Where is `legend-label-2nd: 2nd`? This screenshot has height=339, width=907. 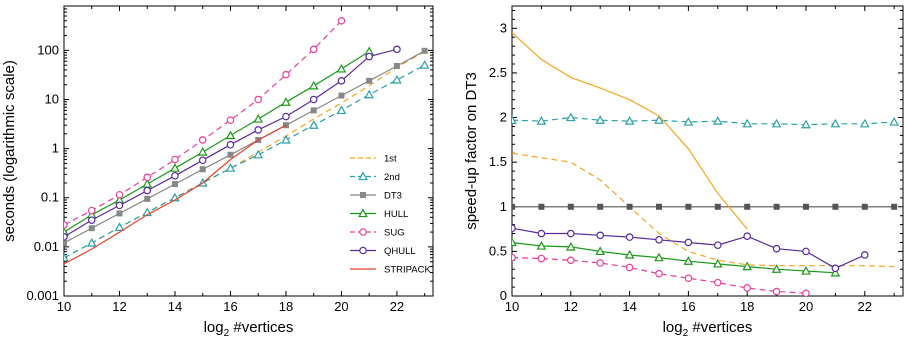 legend-label-2nd: 2nd is located at coordinates (392, 177).